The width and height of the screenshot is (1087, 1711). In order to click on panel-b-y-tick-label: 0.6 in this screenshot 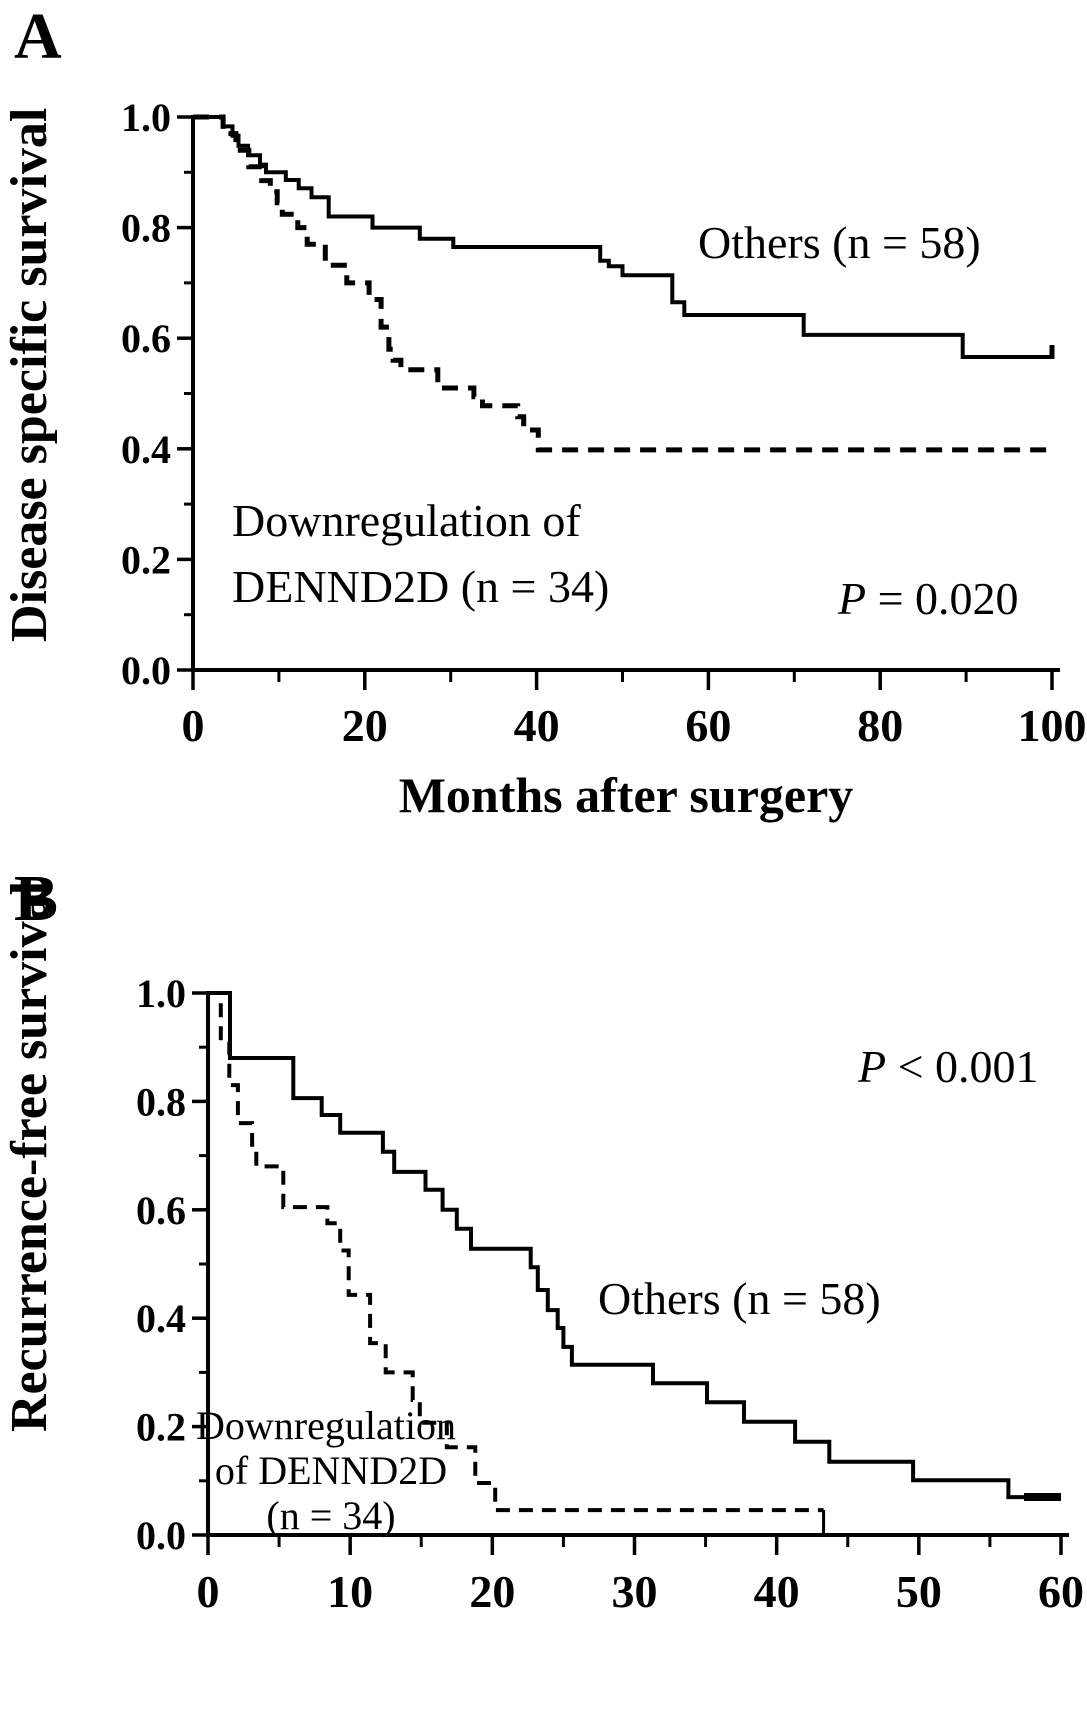, I will do `click(161, 1210)`.